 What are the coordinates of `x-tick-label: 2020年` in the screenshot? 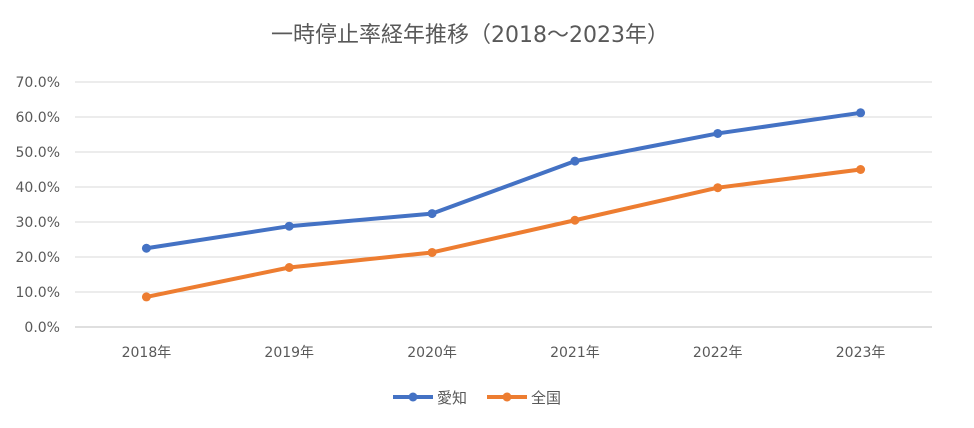 It's located at (432, 353).